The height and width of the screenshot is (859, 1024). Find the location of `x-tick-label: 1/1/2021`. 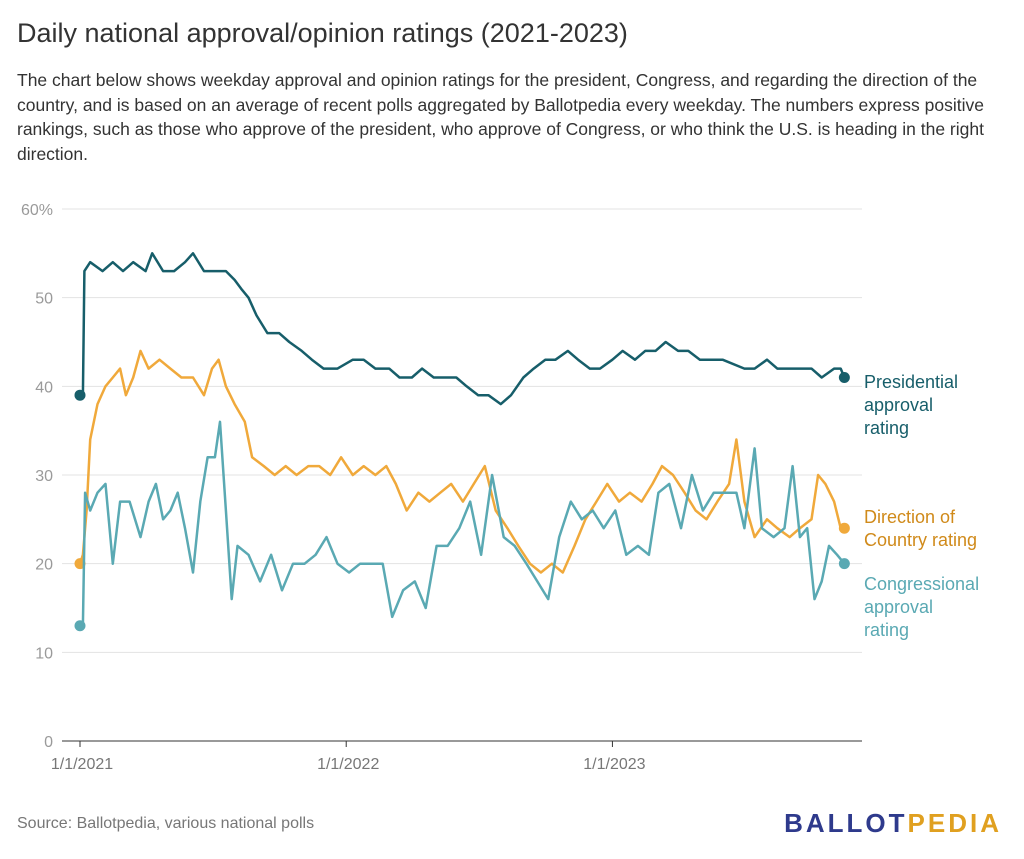

x-tick-label: 1/1/2021 is located at coordinates (82, 764).